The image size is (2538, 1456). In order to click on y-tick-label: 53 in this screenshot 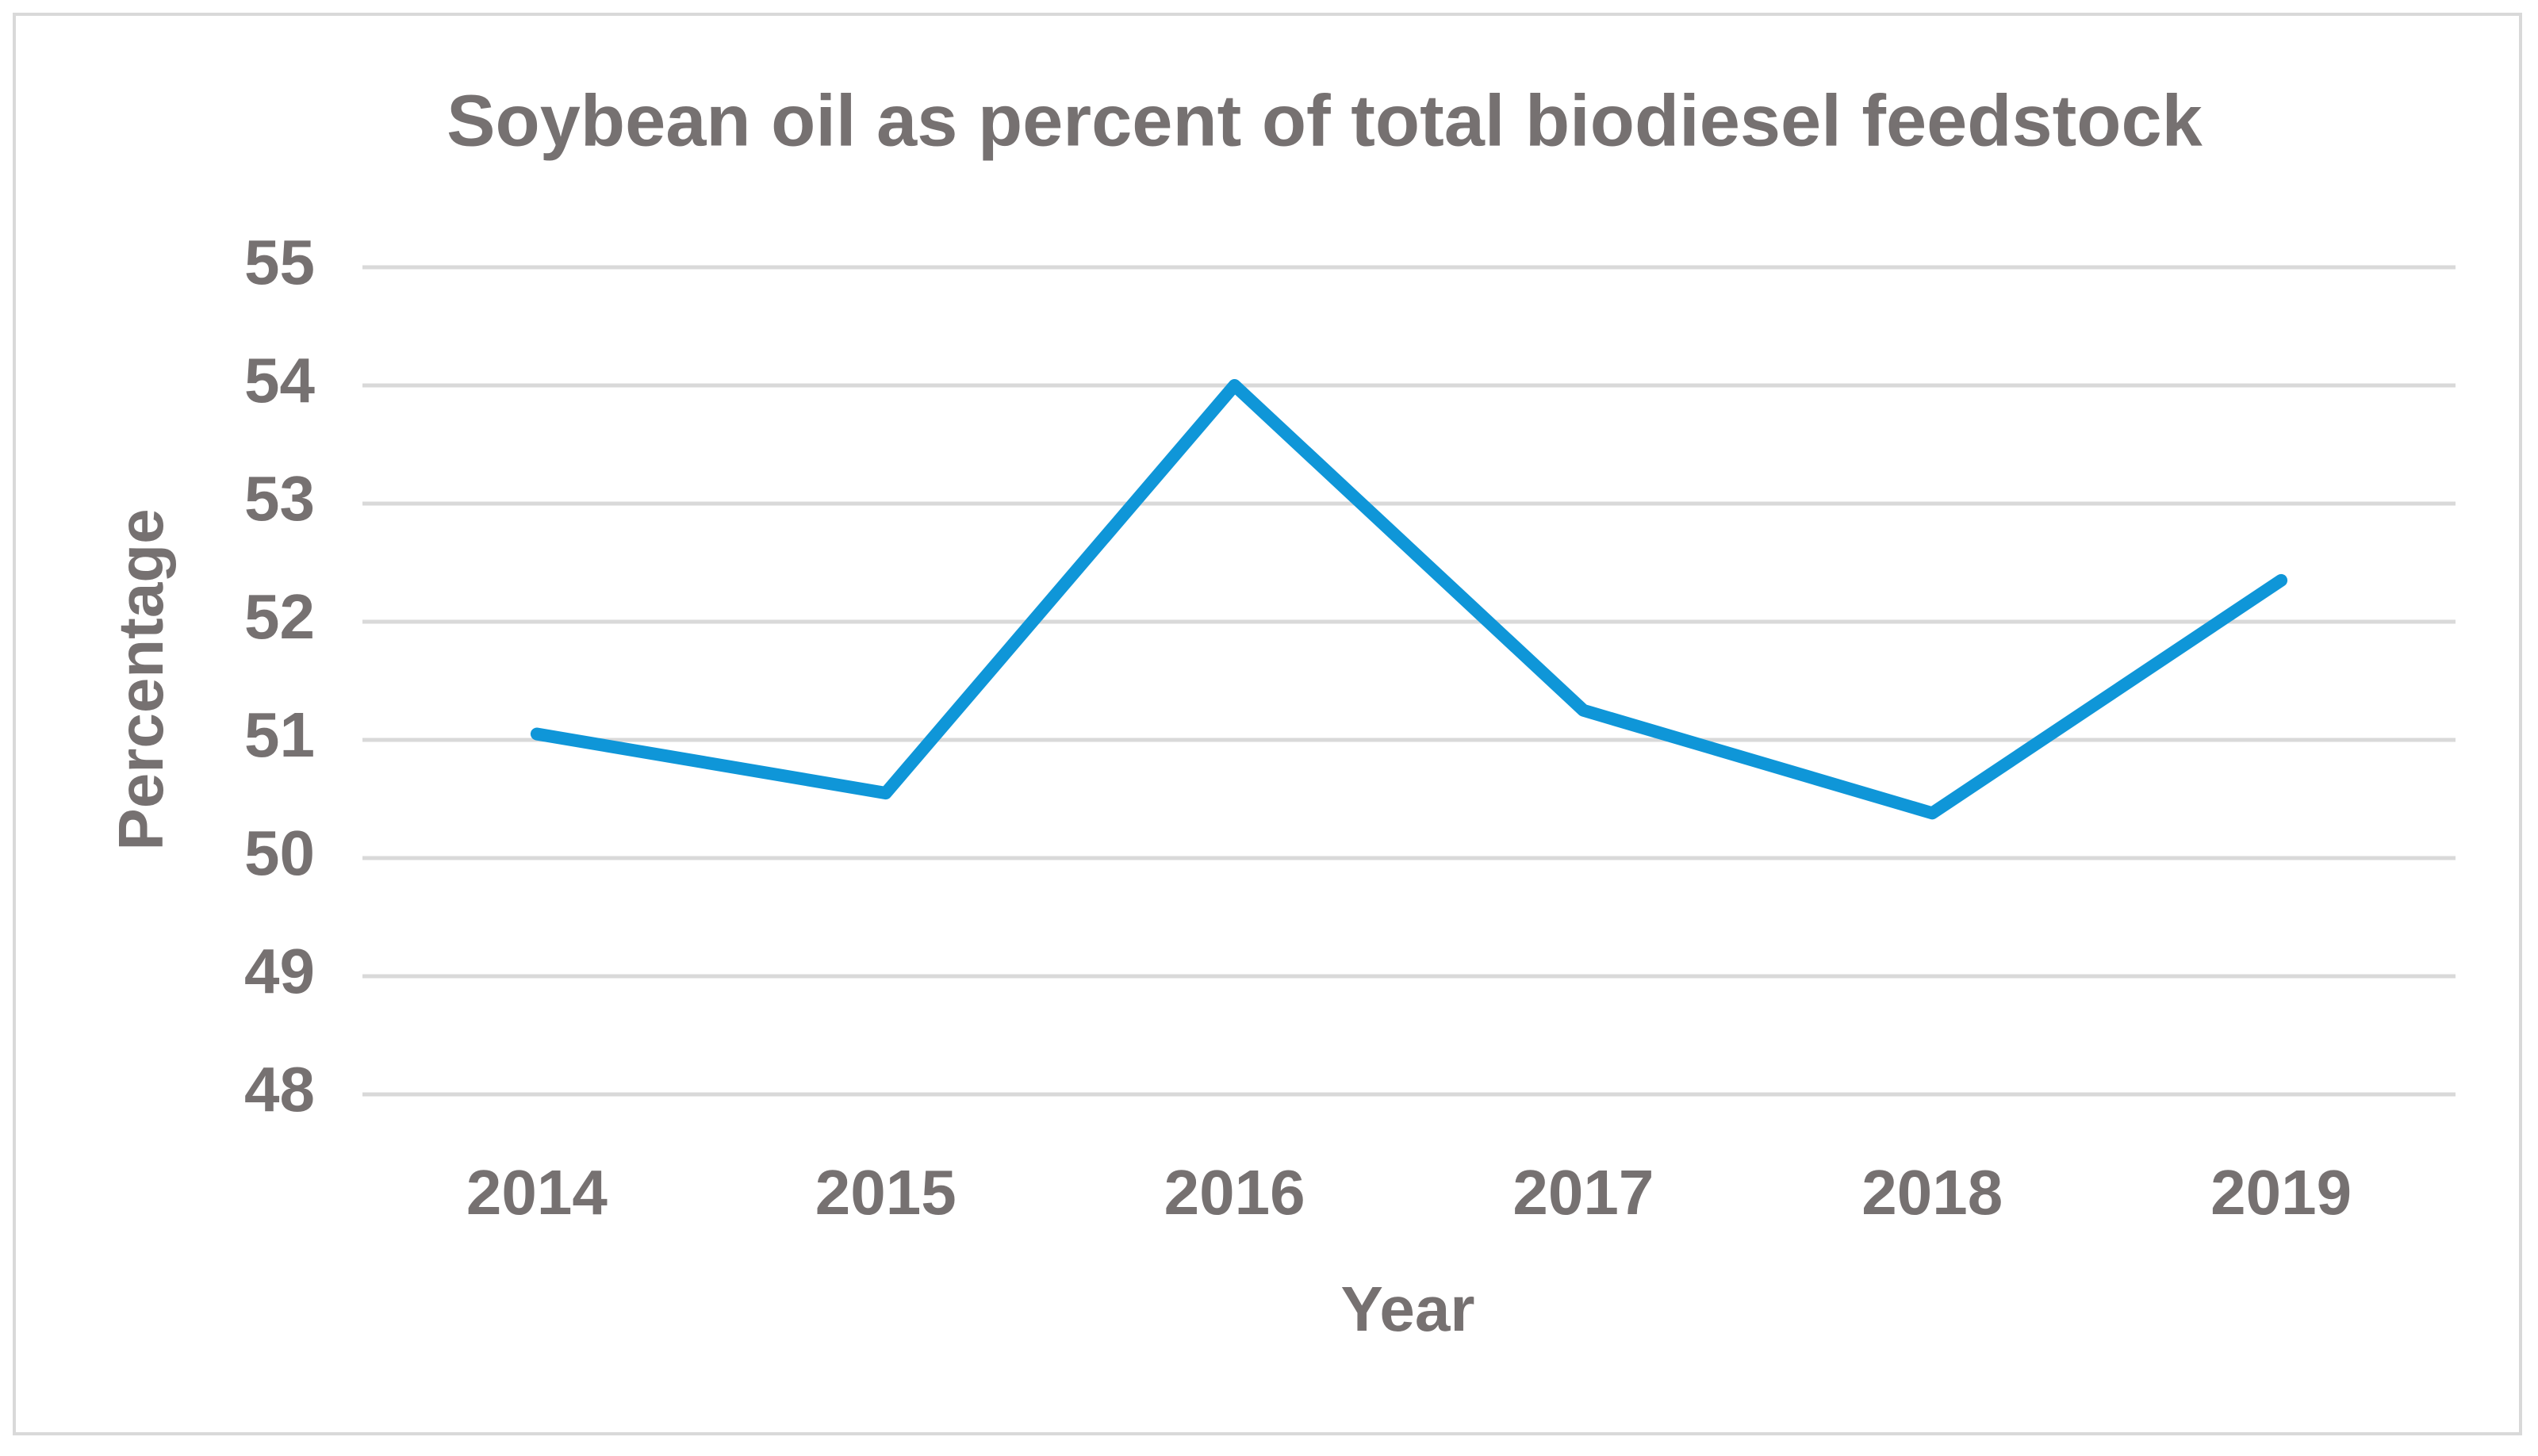, I will do `click(279, 498)`.